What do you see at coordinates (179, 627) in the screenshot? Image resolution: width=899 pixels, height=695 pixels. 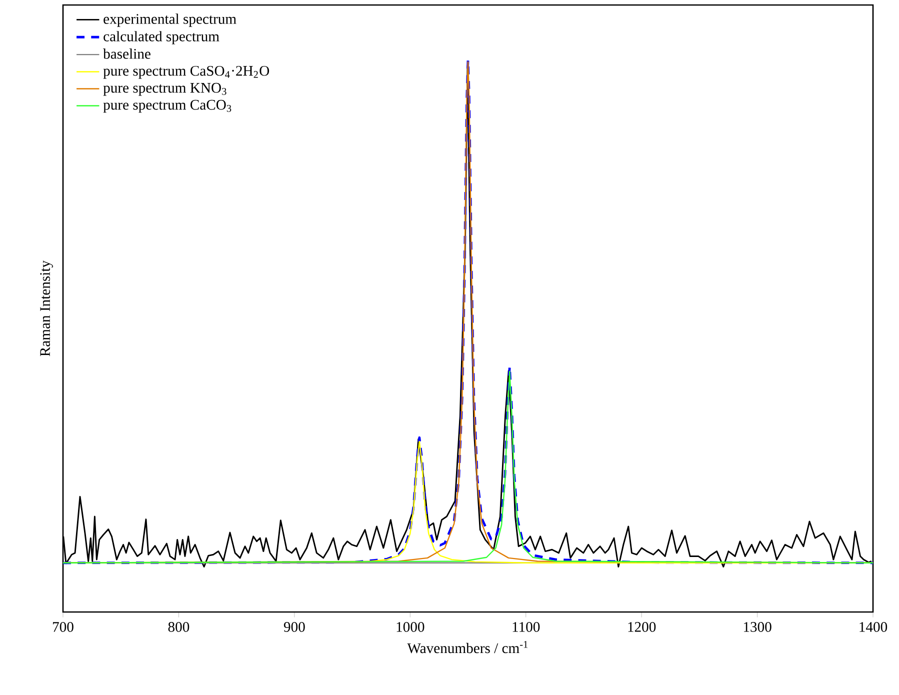 I see `x-tick-label: 800` at bounding box center [179, 627].